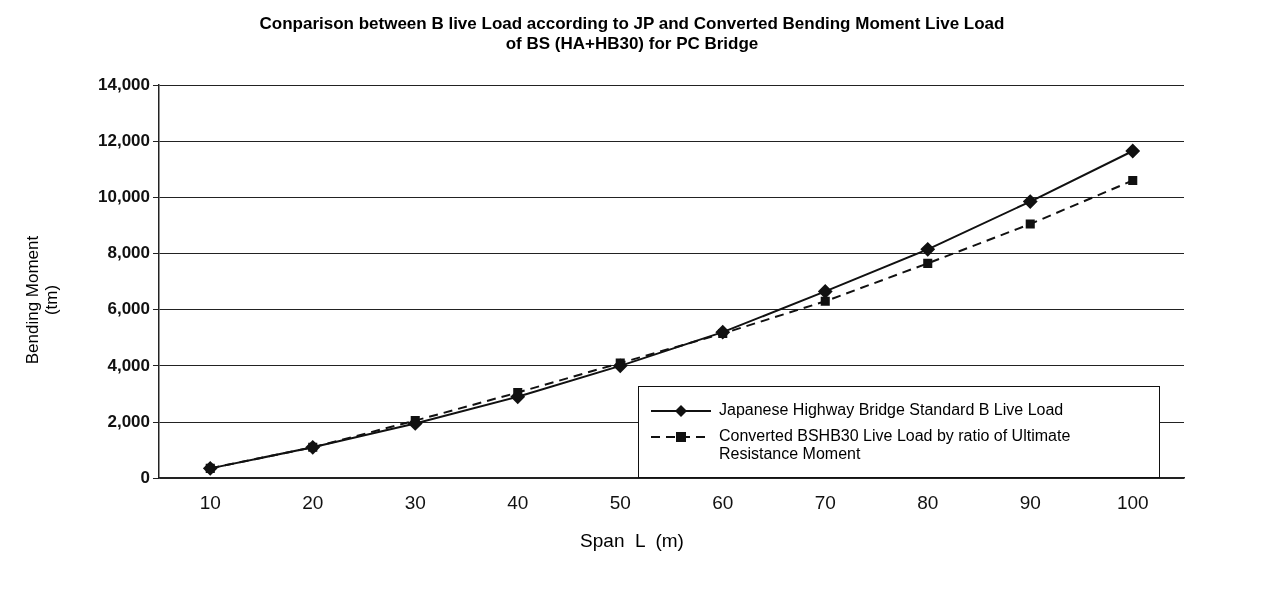 This screenshot has height=591, width=1264. What do you see at coordinates (825, 502) in the screenshot?
I see `x-tick-label: 70` at bounding box center [825, 502].